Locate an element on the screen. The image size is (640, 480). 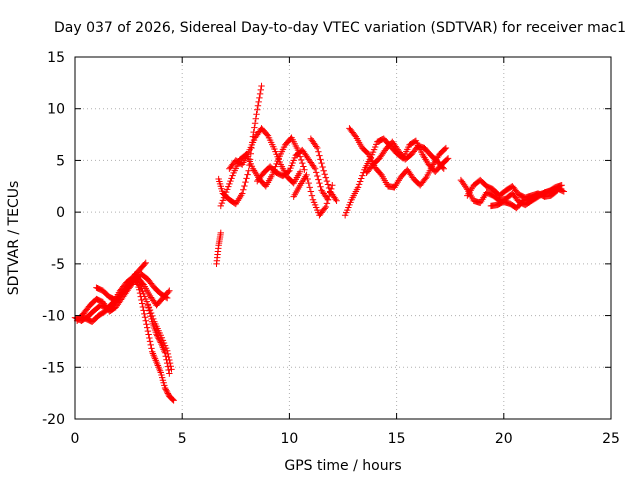
x-tick-labels: 0 5 10 15 20 25 is located at coordinates (345, 439).